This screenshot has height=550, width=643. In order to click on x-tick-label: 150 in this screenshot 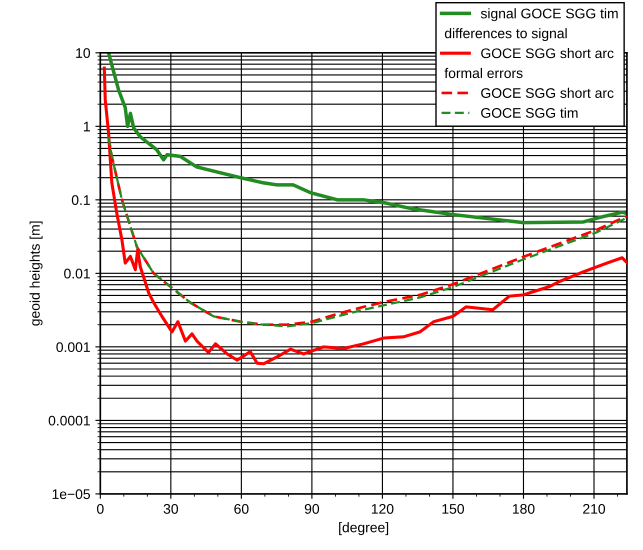, I will do `click(453, 509)`.